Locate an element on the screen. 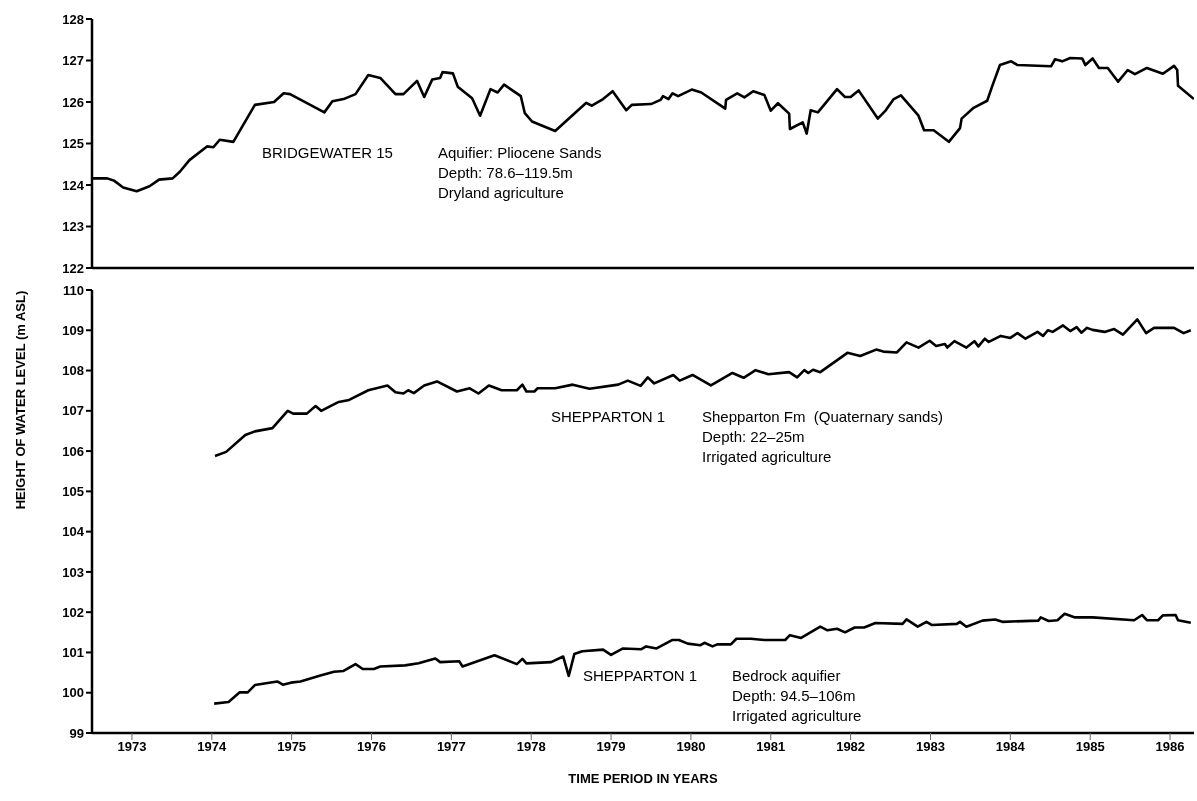  y-tick-label: 122 is located at coordinates (73, 268).